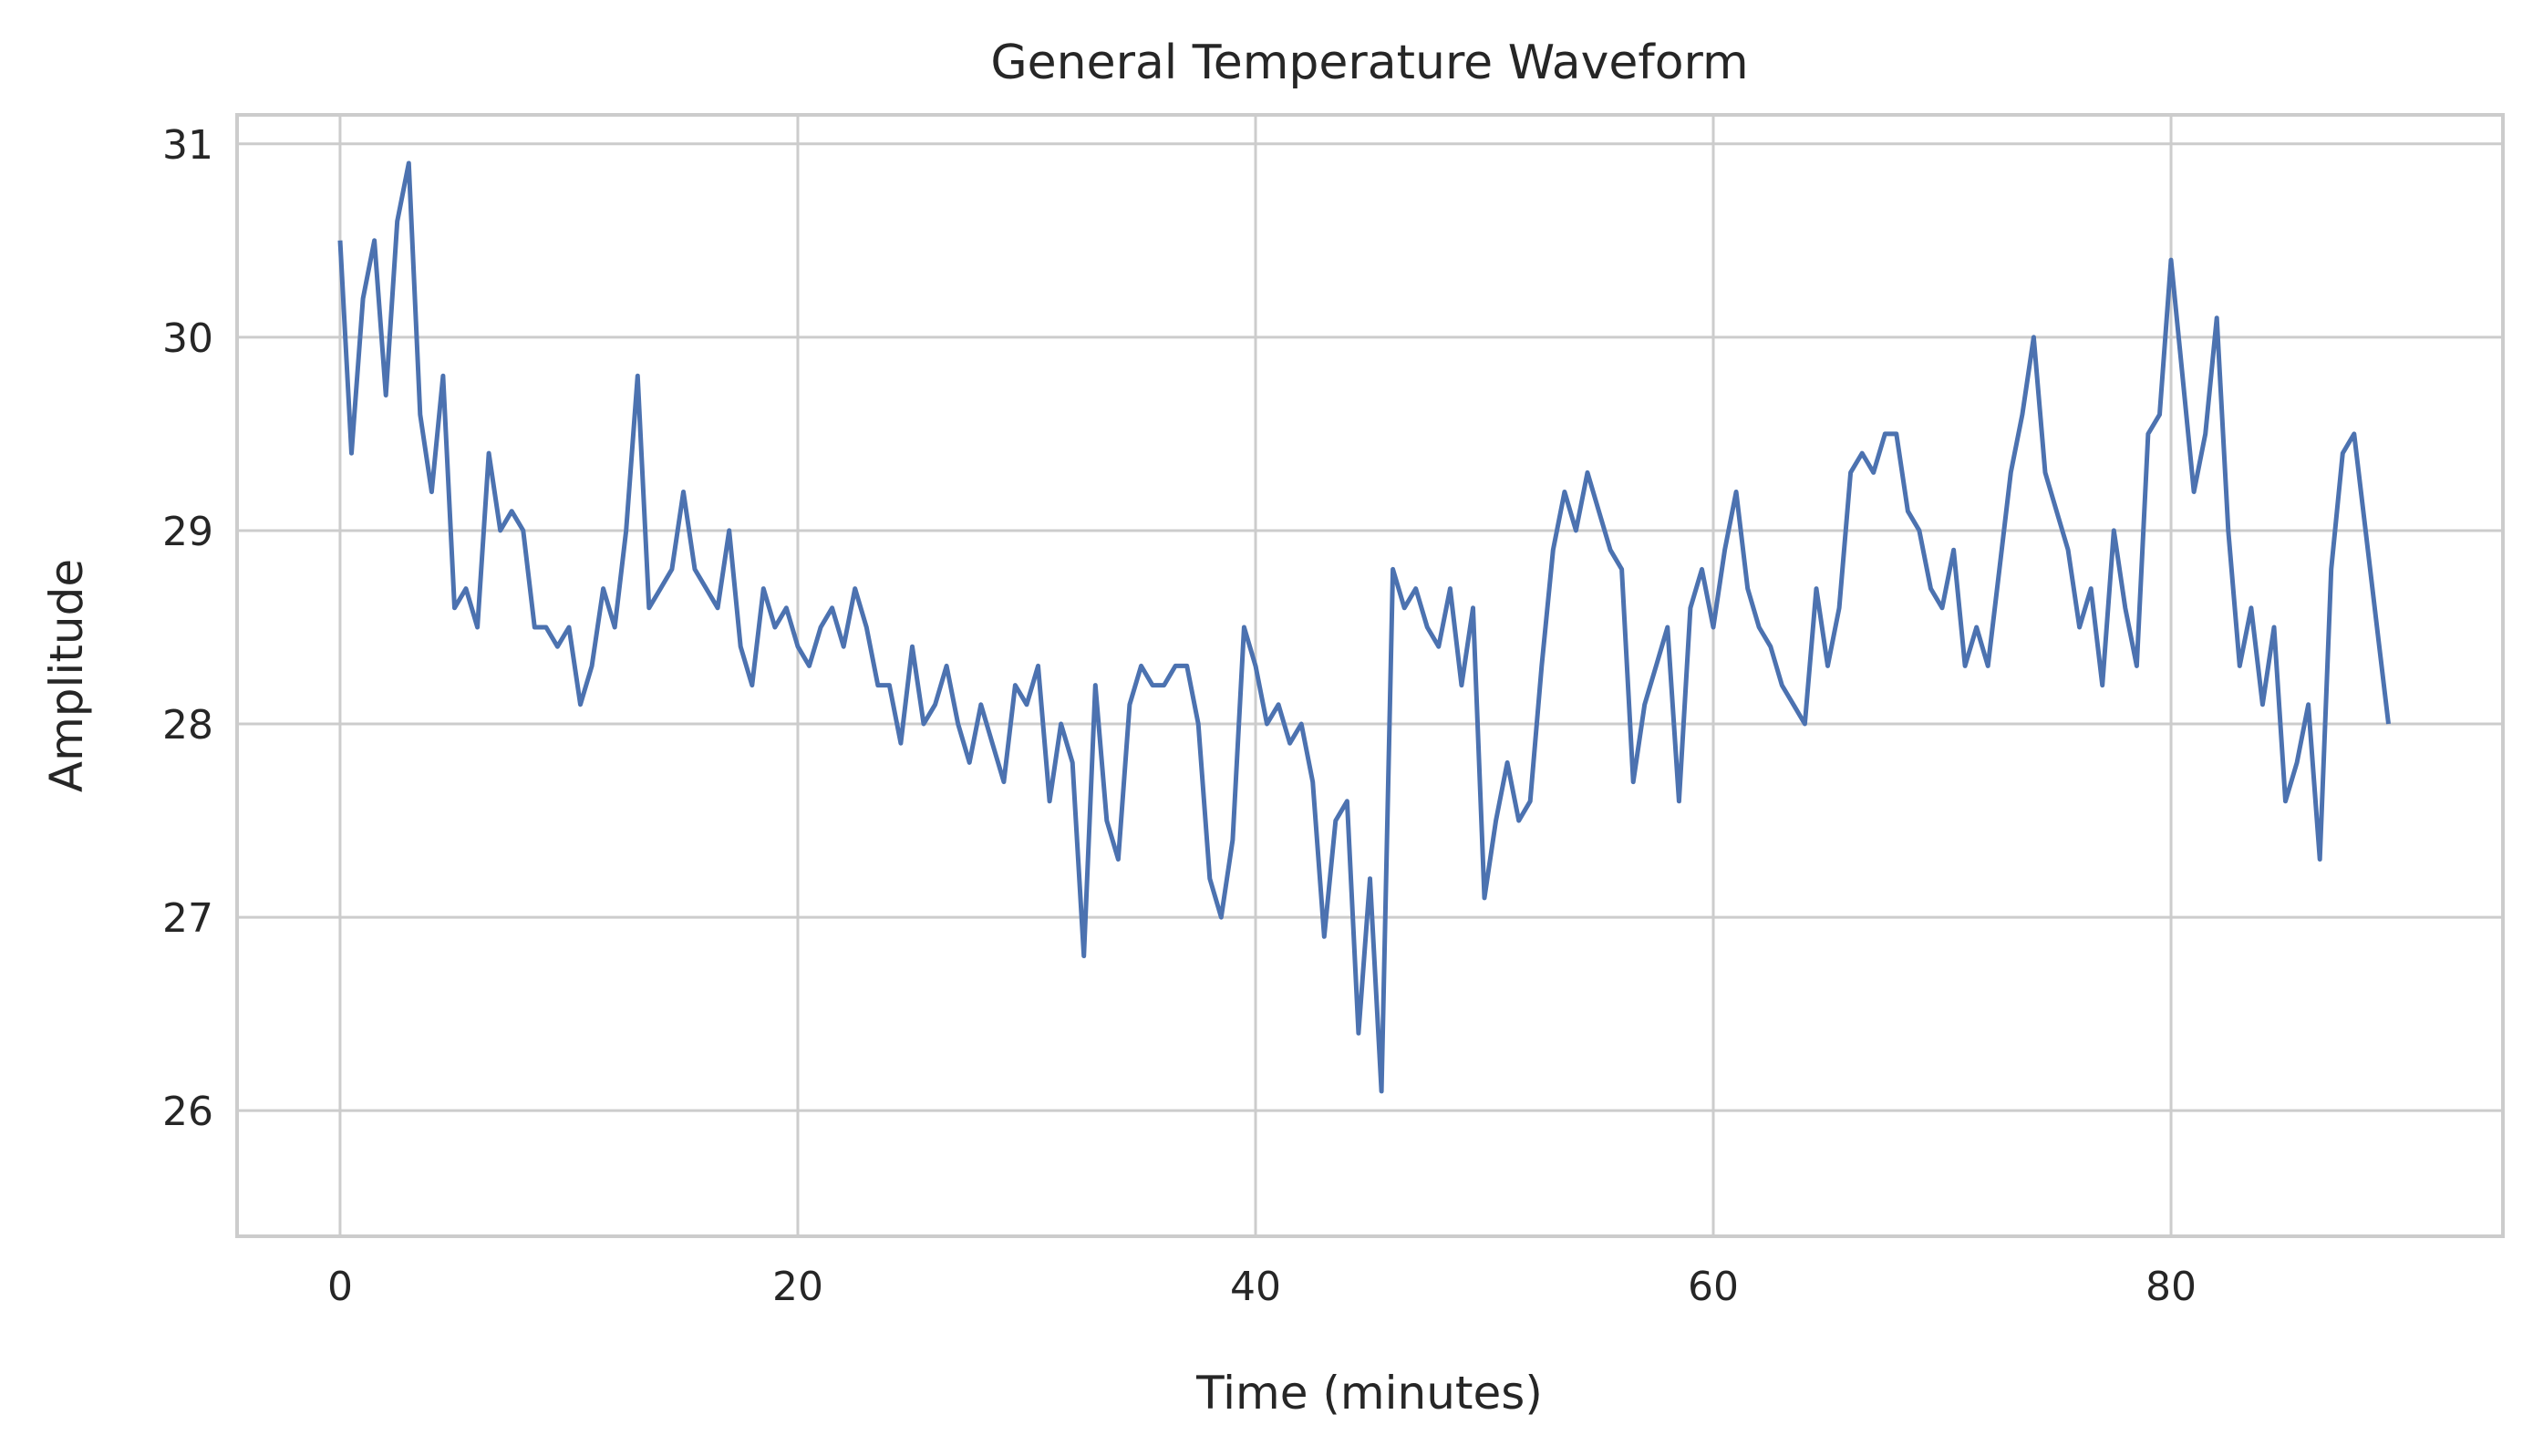 The height and width of the screenshot is (1456, 2533). What do you see at coordinates (187, 628) in the screenshot?
I see `y-axis-ticks: 26 27 28 29 30 31` at bounding box center [187, 628].